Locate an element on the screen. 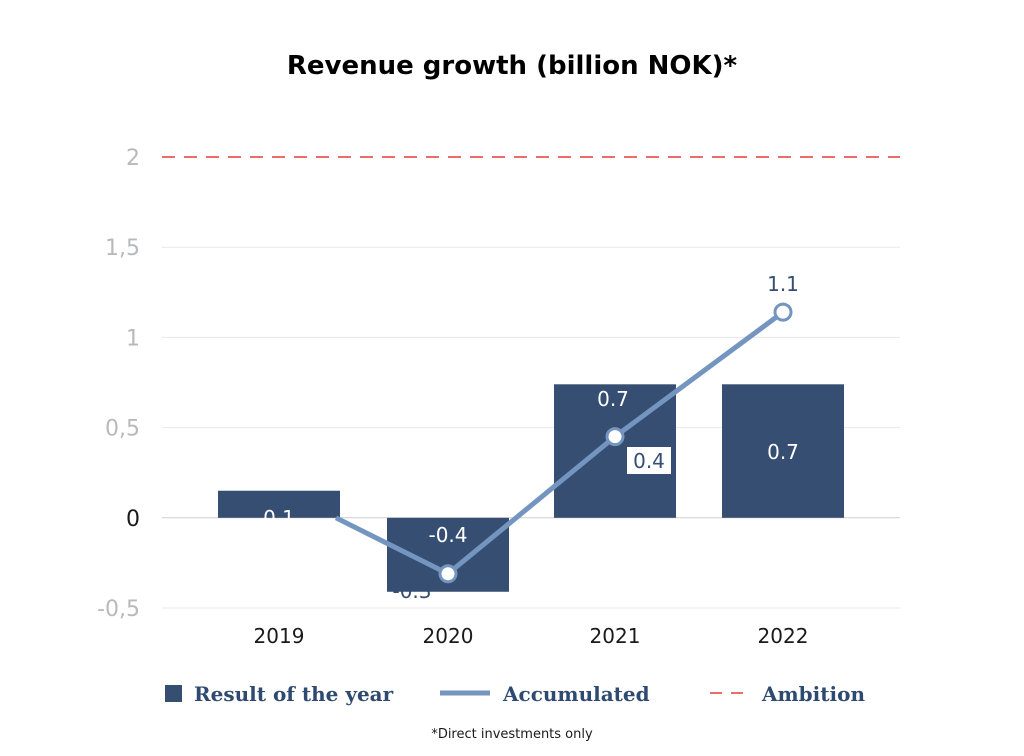 The width and height of the screenshot is (1024, 756). footnote: *Direct investments only is located at coordinates (512, 734).